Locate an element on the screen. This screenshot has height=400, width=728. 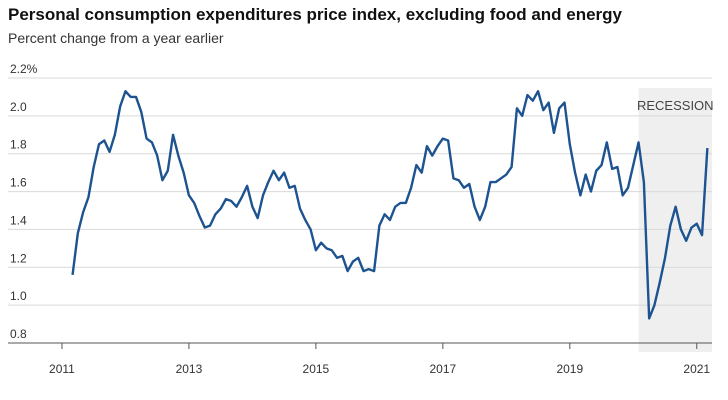
y-tick-label: 2.0 is located at coordinates (18, 107).